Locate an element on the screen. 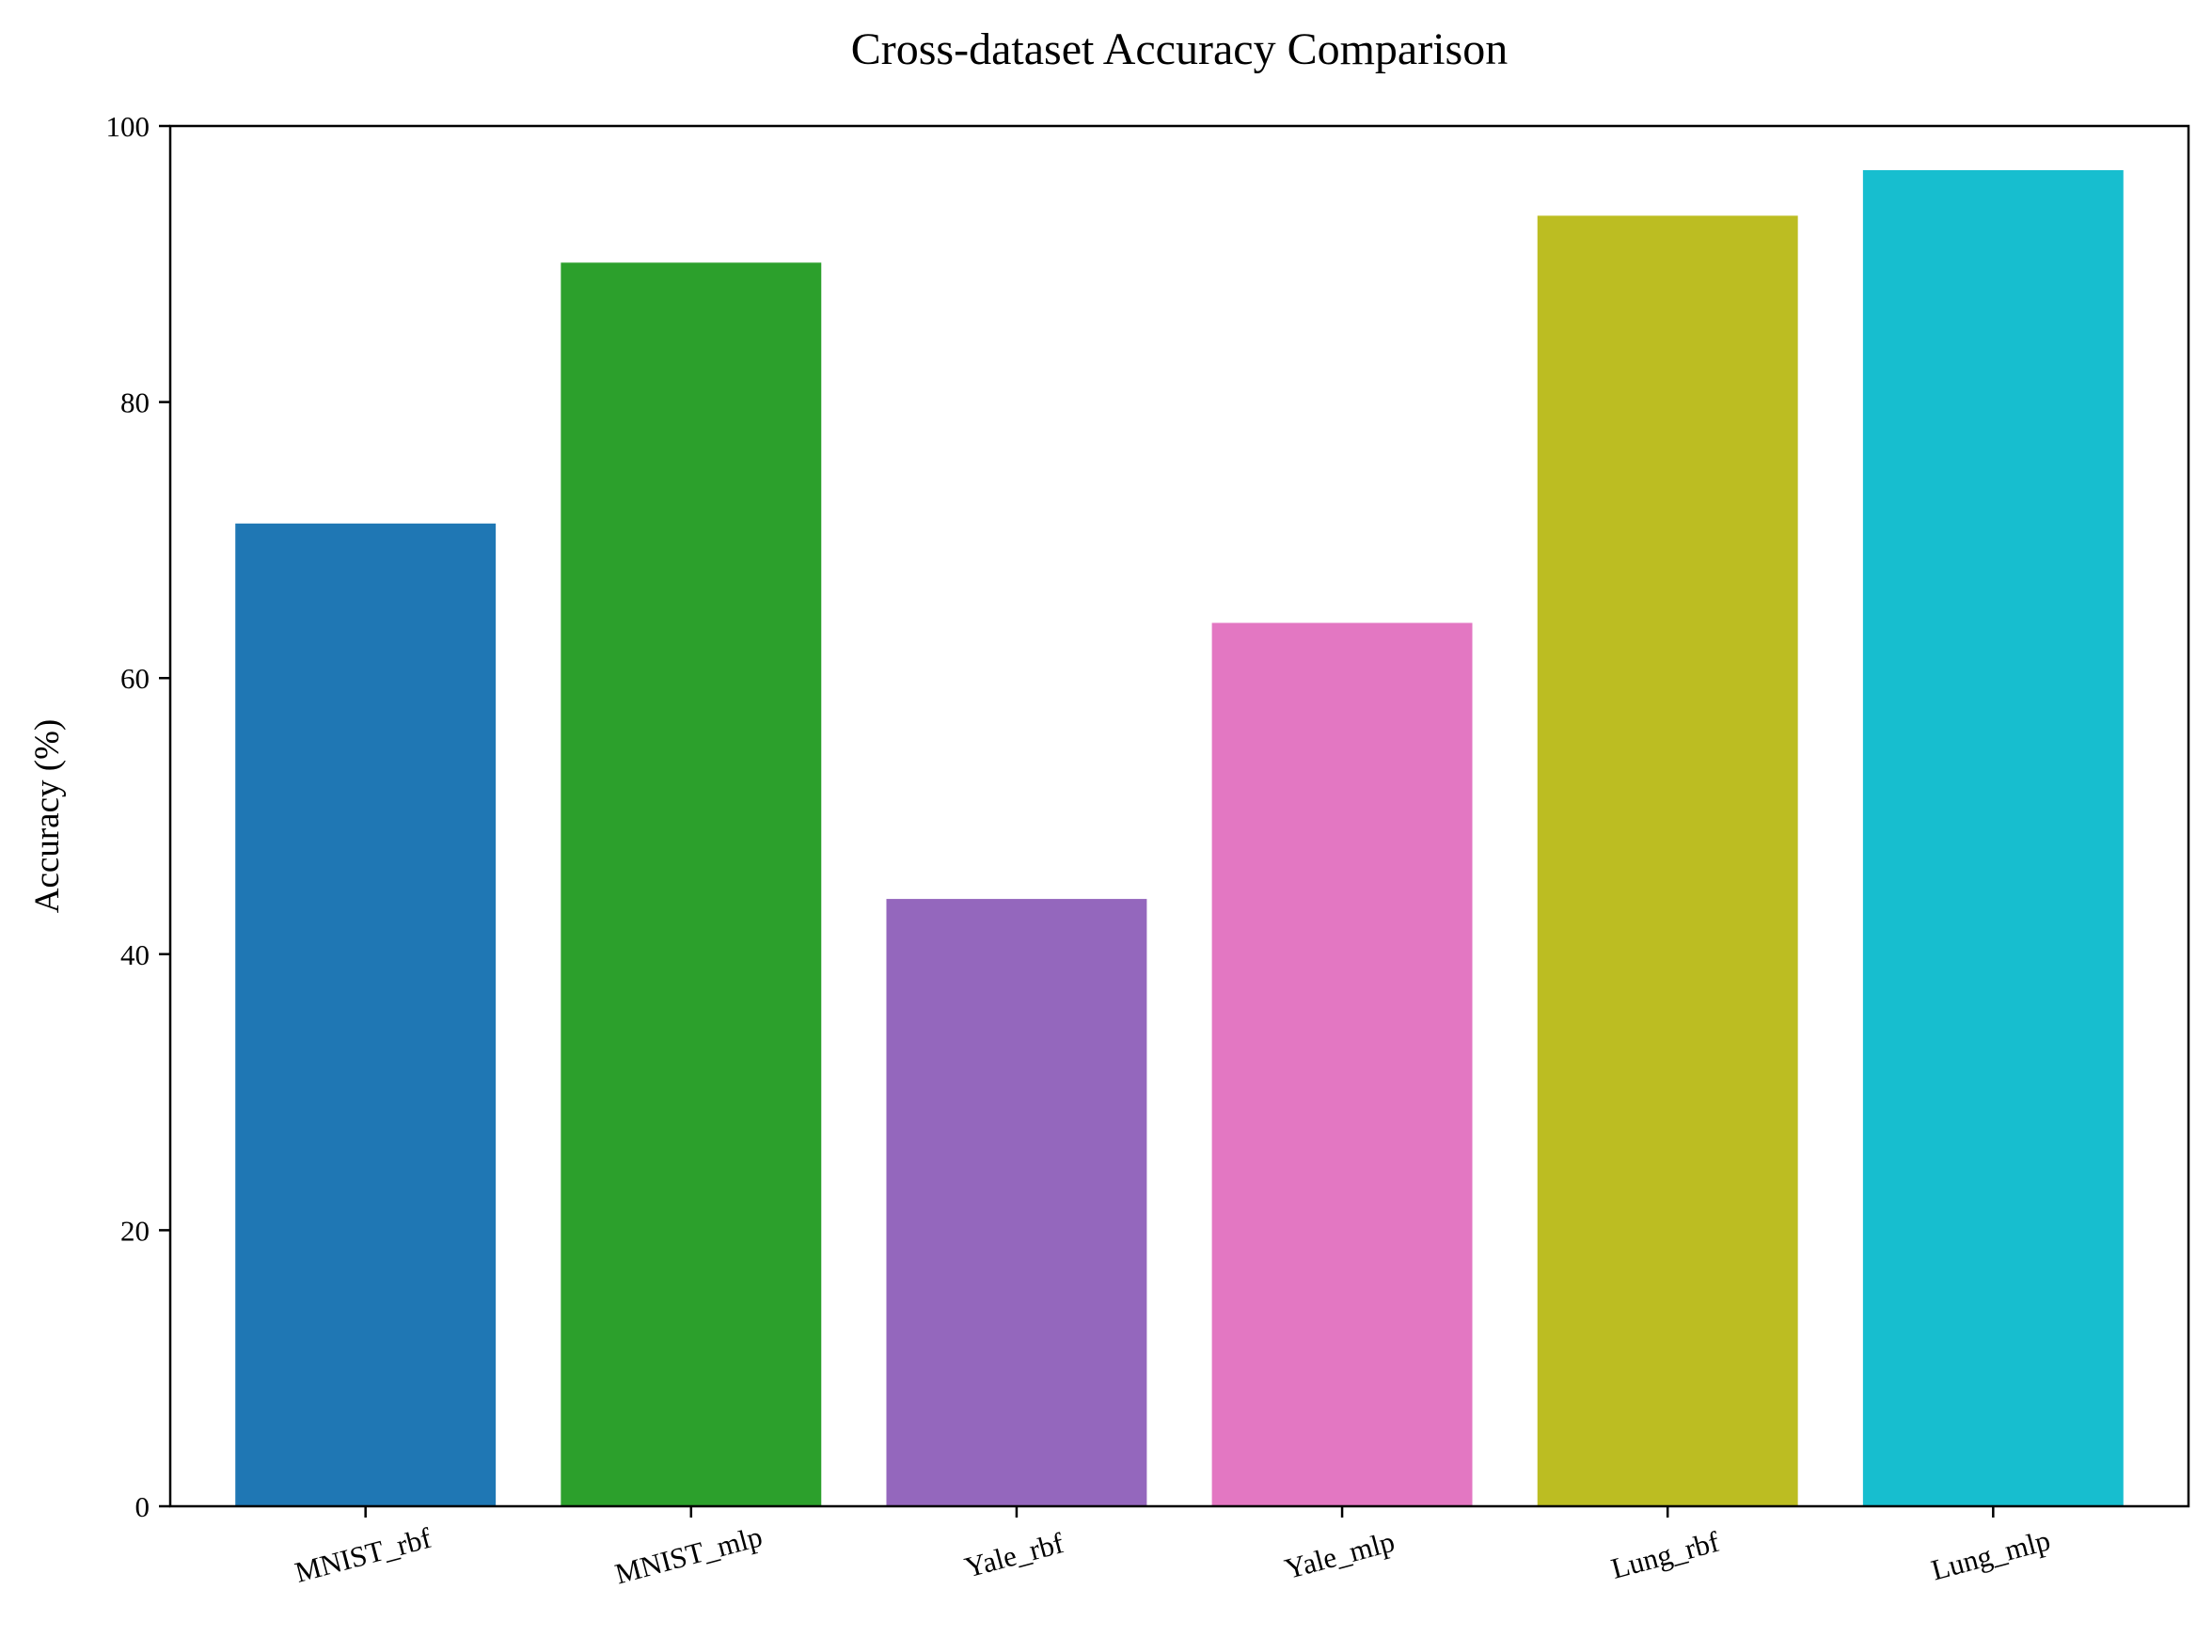 Image resolution: width=2212 pixels, height=1652 pixels. y-tick-label: 40 is located at coordinates (135, 955).